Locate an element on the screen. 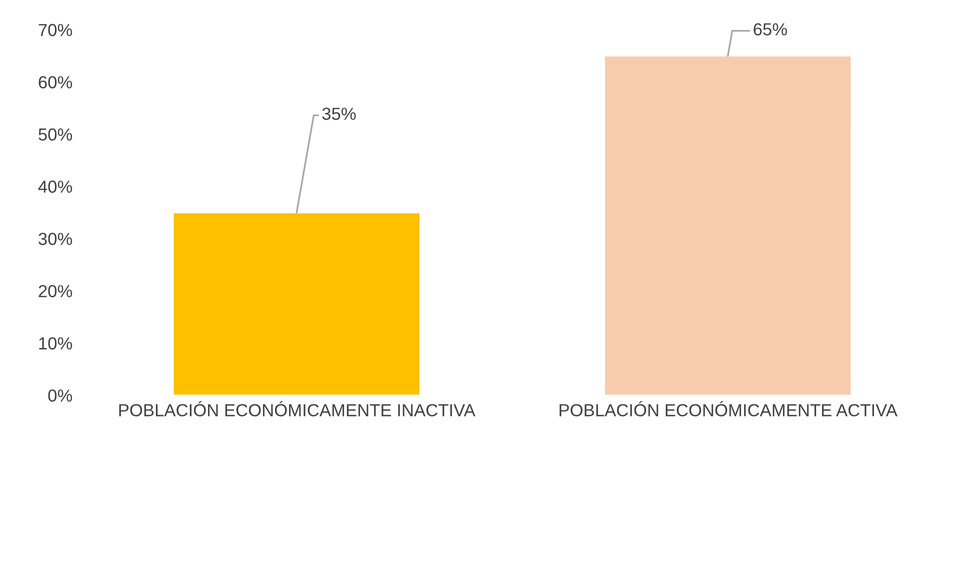 Image resolution: width=953 pixels, height=583 pixels. x-tick-label: POBLACIÓN ECONÓMICAMENTE INACTIVA is located at coordinates (297, 408).